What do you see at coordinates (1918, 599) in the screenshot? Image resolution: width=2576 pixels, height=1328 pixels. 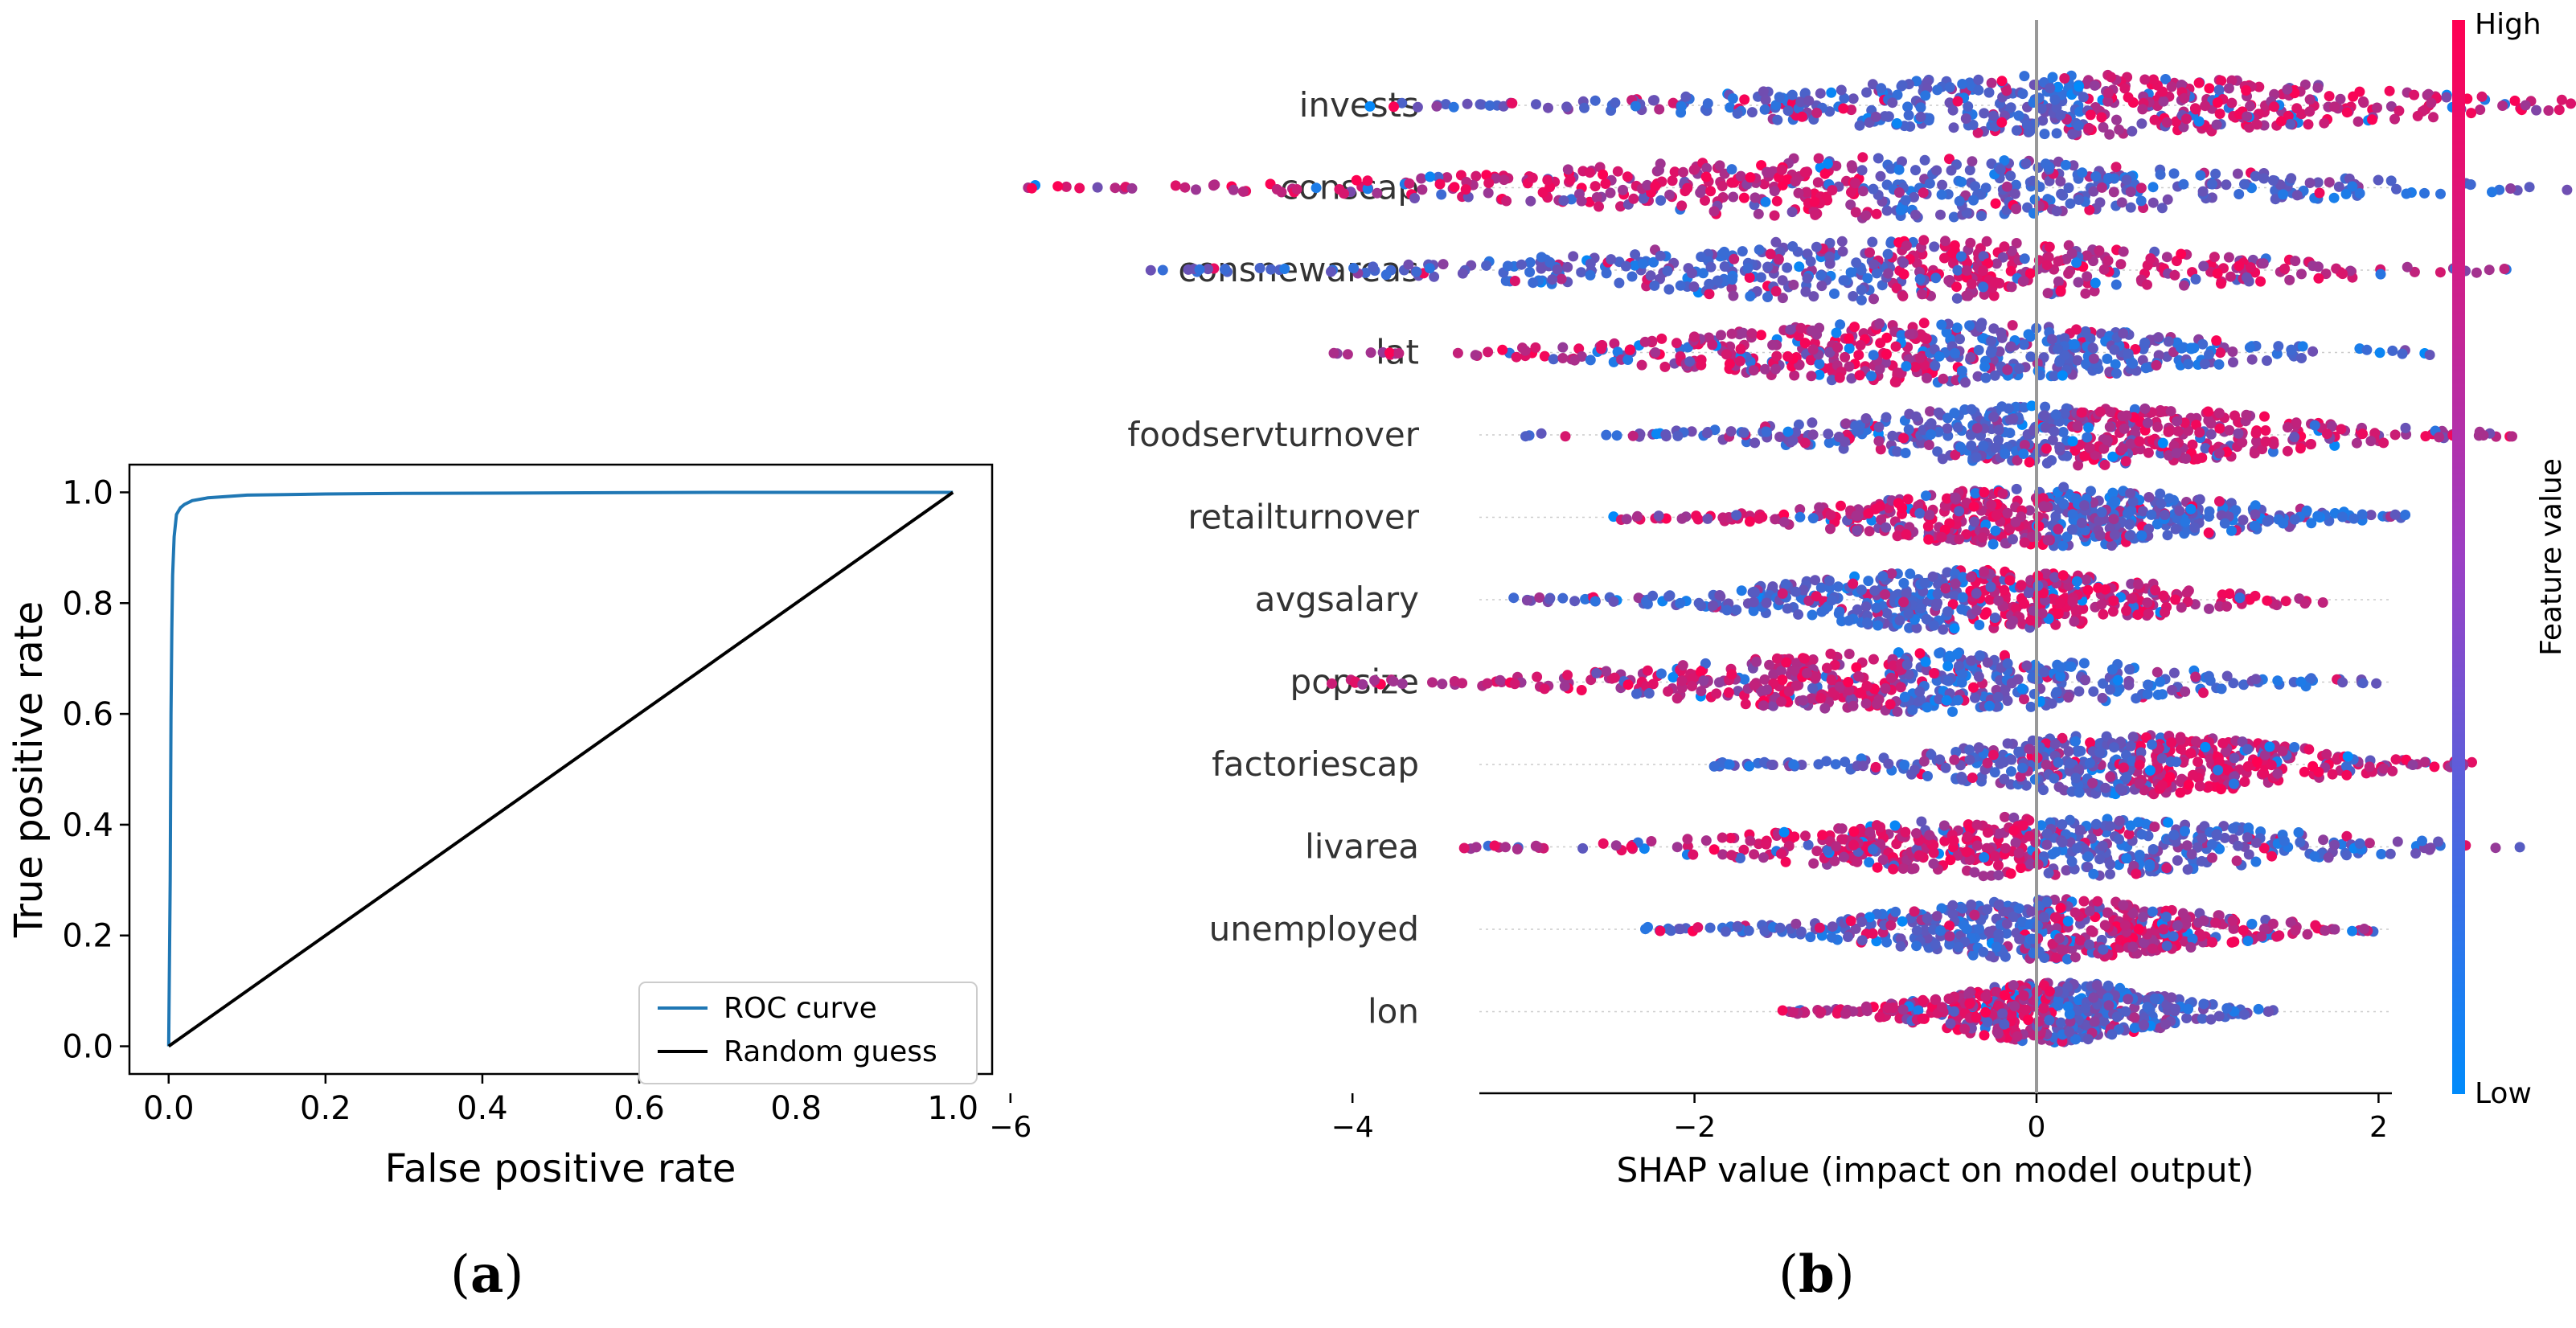 I see `shap-swarm-avgsalary` at bounding box center [1918, 599].